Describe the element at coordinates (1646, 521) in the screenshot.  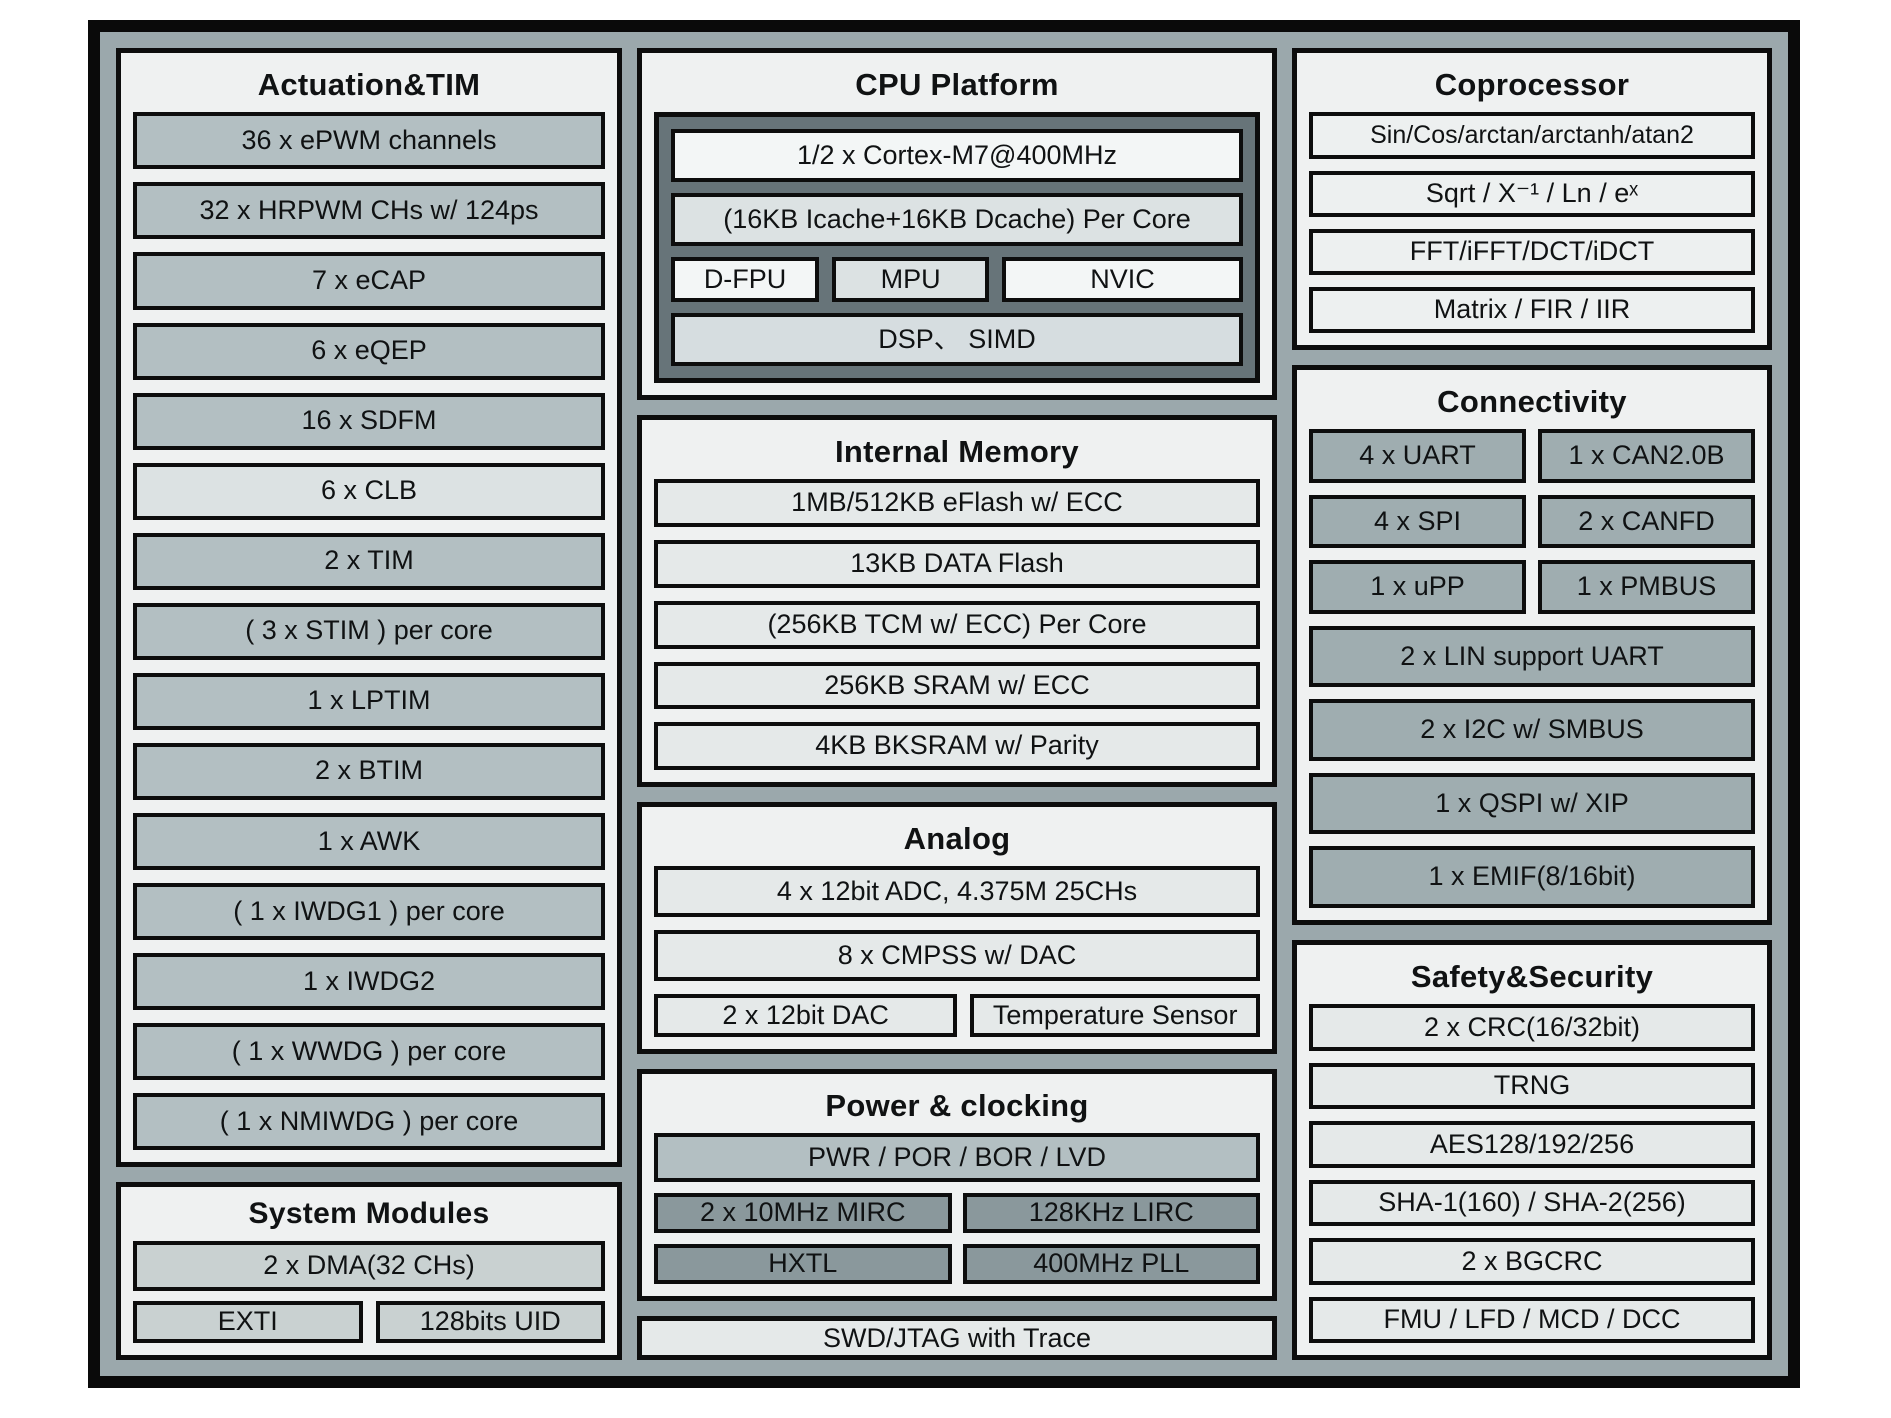
I see `item-canfd: 2 x CANFD` at that location.